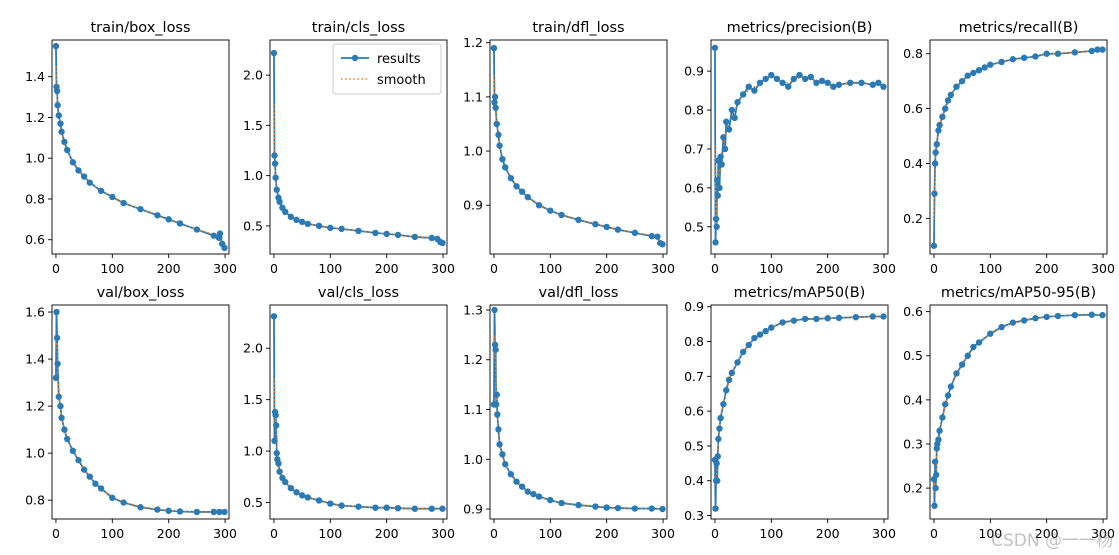 This screenshot has height=555, width=1119. What do you see at coordinates (387, 69) in the screenshot?
I see `legend: results smooth` at bounding box center [387, 69].